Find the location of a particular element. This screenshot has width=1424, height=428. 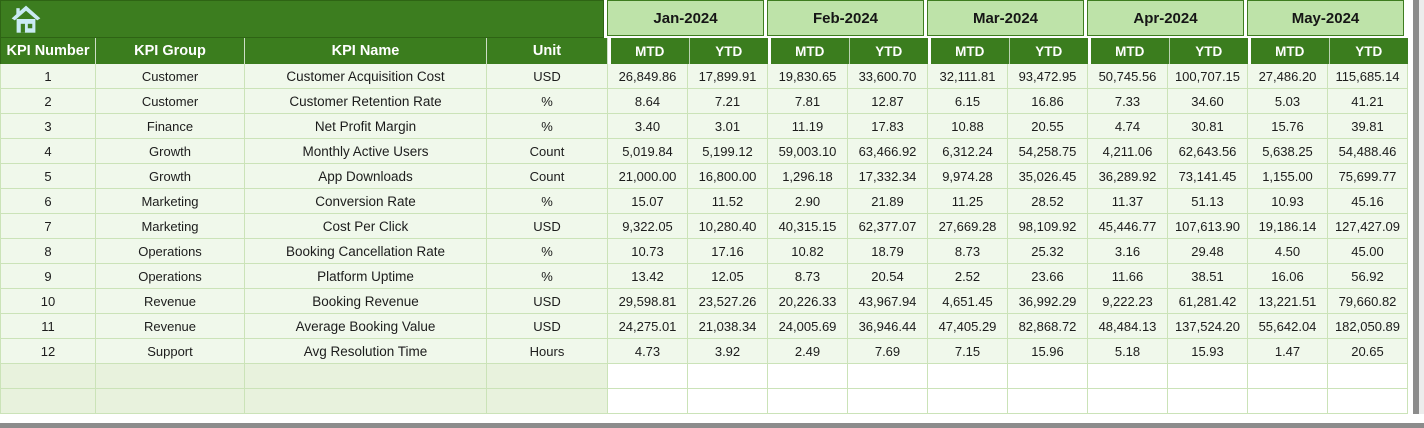

value-cell-apr-ytd: 34.60 is located at coordinates (1208, 101).